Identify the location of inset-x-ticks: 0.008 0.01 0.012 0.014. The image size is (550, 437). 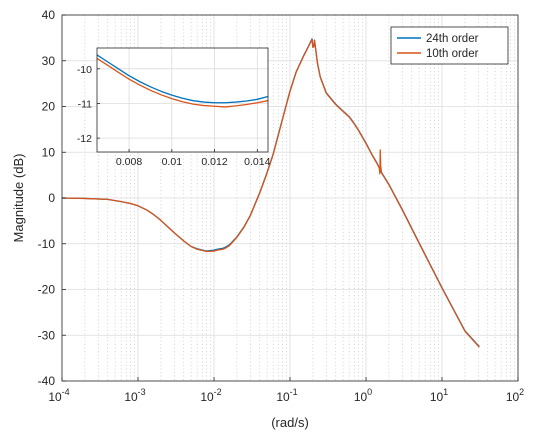
(193, 158).